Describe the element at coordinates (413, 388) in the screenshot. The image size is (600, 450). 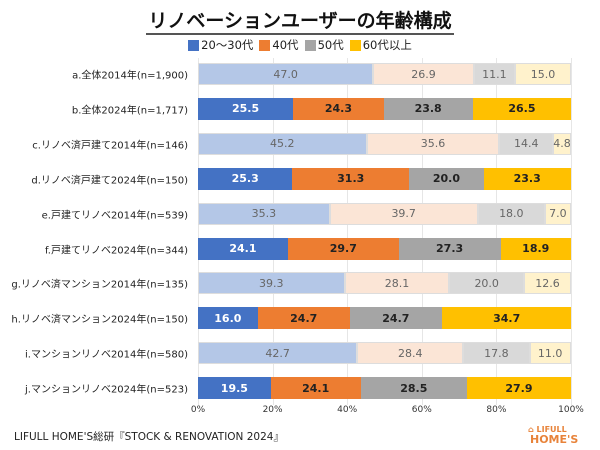
I see `bar-segment: 28.5` at that location.